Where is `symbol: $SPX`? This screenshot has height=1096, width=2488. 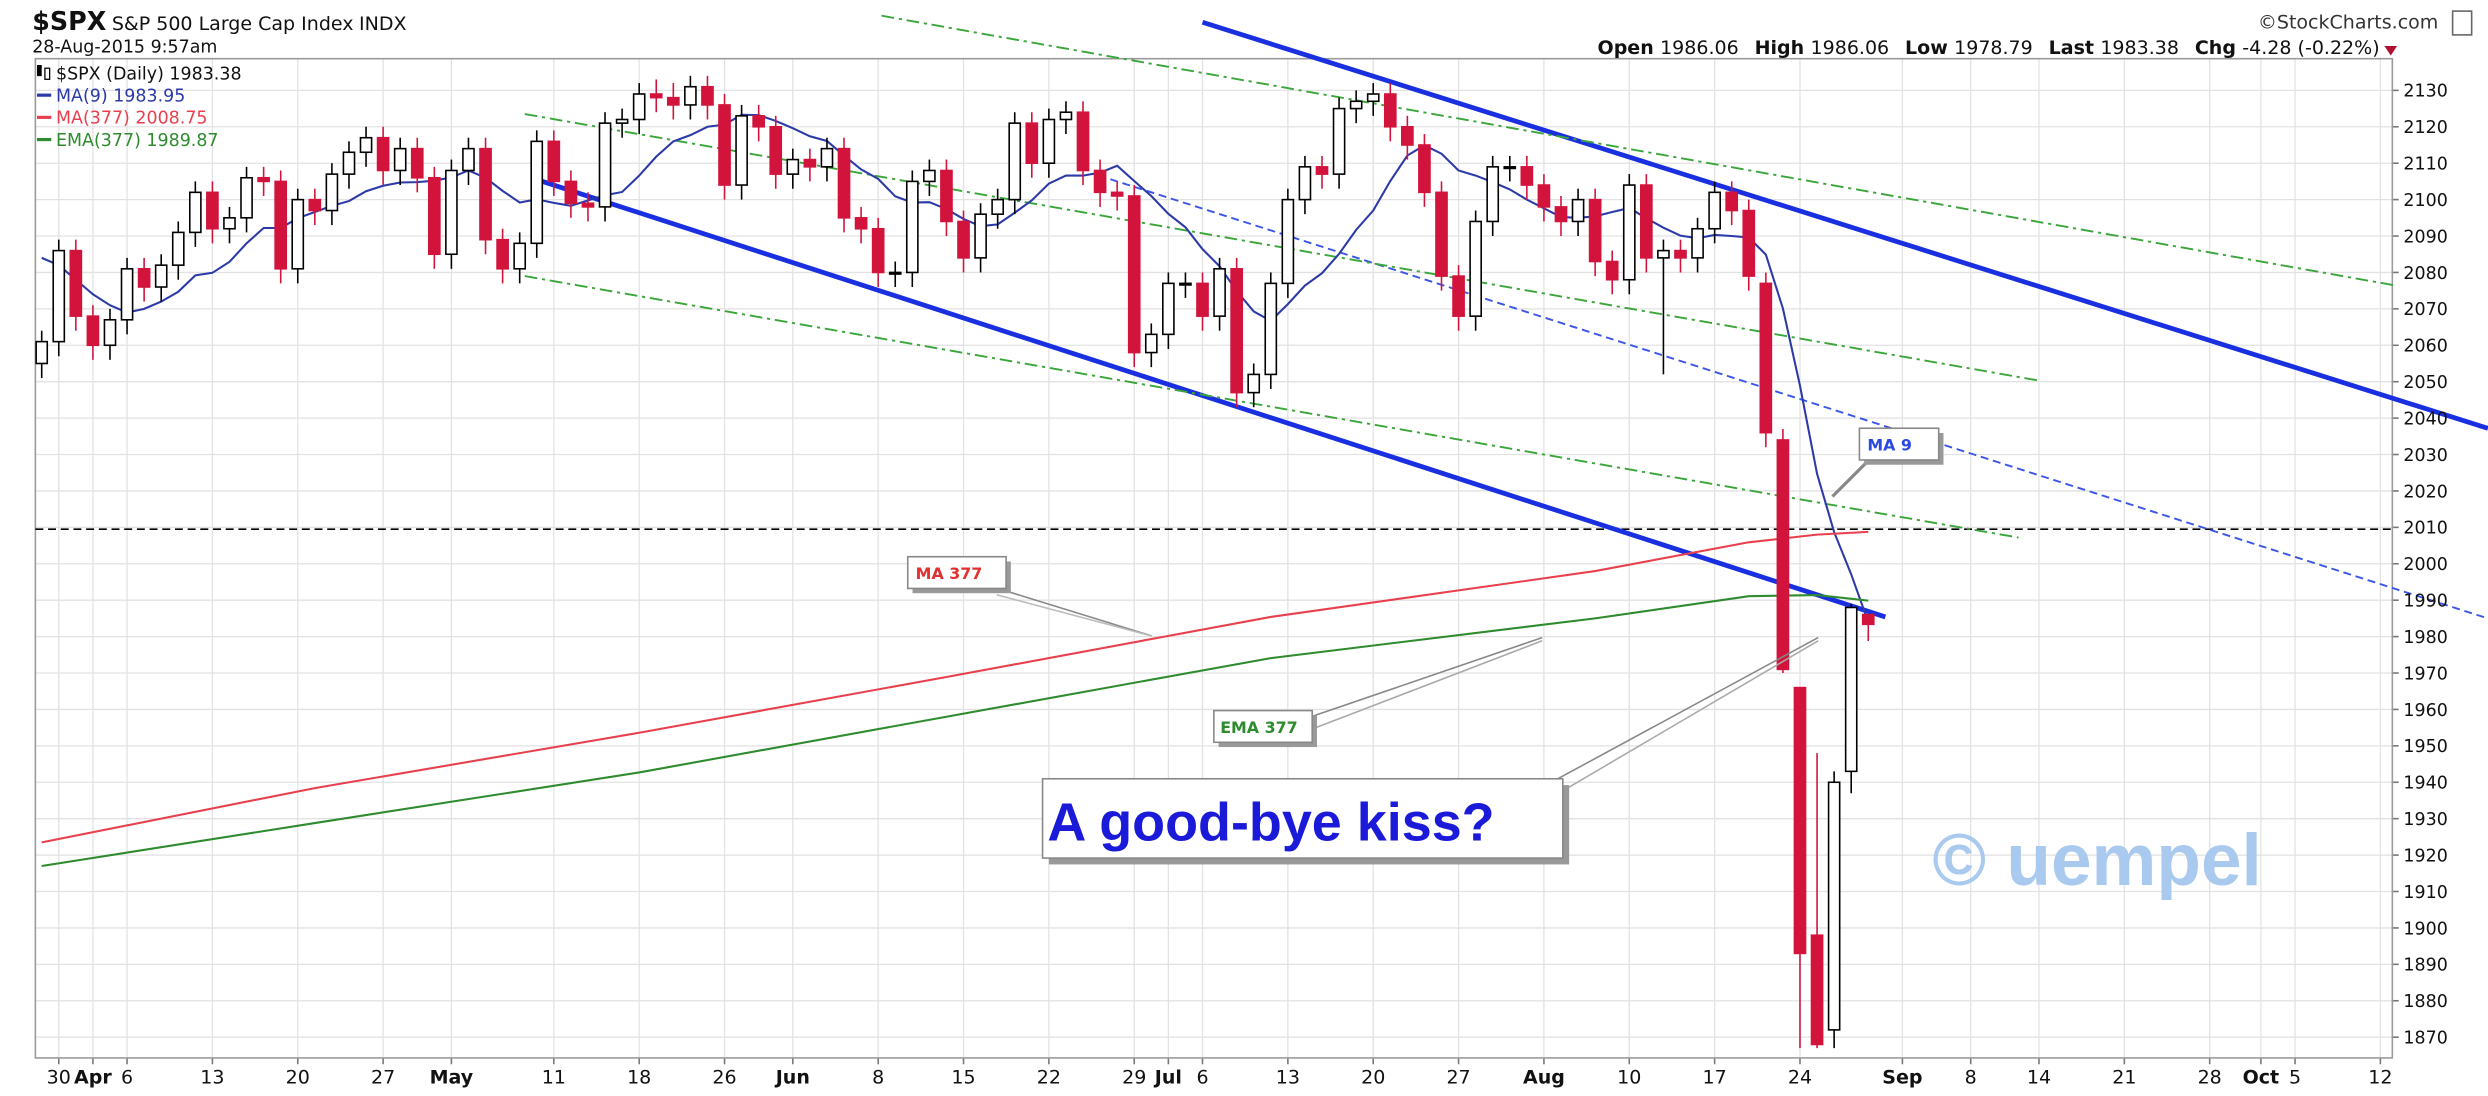 symbol: $SPX is located at coordinates (69, 21).